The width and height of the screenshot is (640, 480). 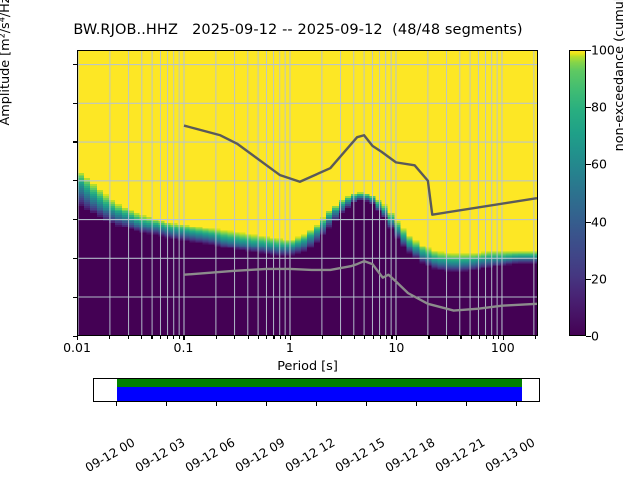 I want to click on timeline-tick-label-2: 09-12 06, so click(x=210, y=455).